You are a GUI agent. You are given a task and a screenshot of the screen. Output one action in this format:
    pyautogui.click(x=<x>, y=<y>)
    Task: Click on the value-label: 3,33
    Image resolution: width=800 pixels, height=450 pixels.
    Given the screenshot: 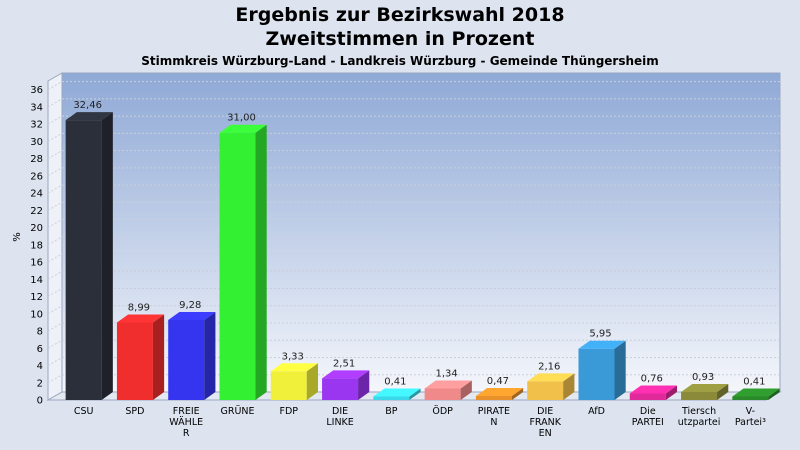 What is the action you would take?
    pyautogui.click(x=293, y=356)
    